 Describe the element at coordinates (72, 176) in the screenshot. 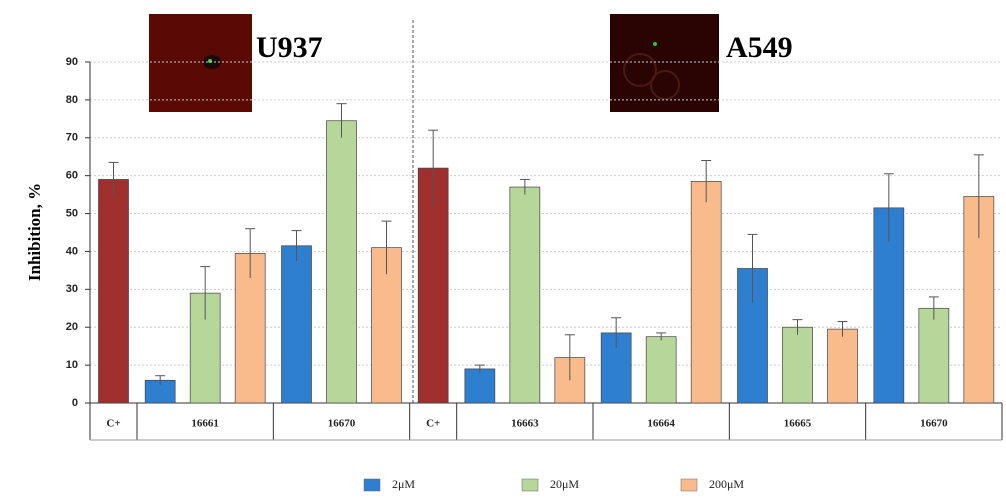

I see `y-tick-label: 60` at that location.